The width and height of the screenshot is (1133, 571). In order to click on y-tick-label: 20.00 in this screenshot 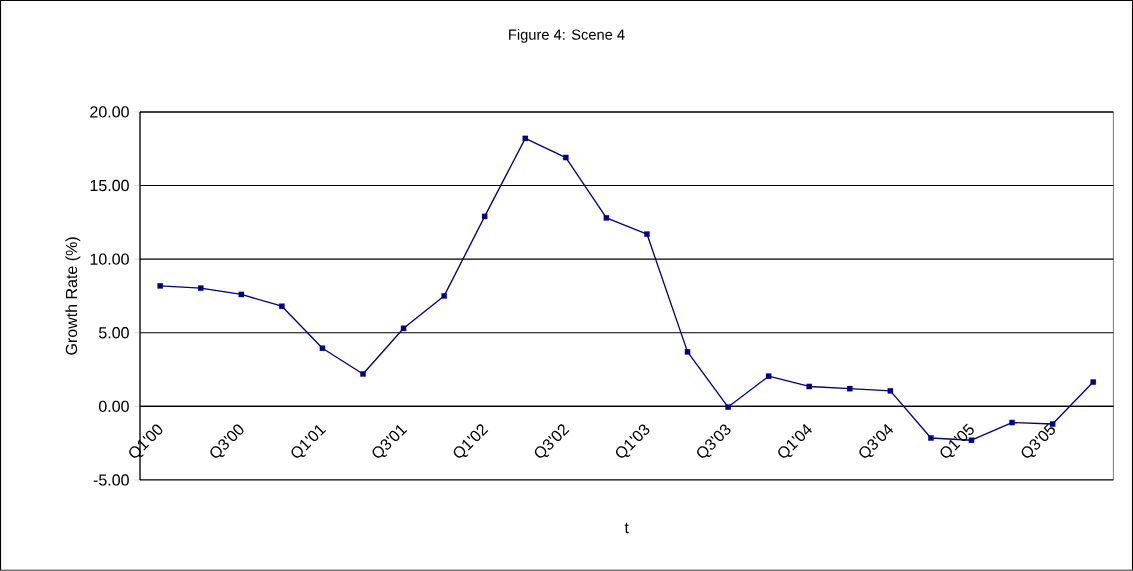, I will do `click(109, 112)`.